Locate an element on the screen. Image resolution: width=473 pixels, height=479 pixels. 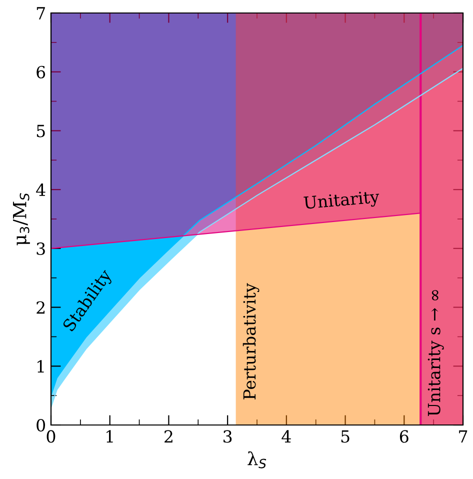
x-tick-label: 7 is located at coordinates (463, 436).